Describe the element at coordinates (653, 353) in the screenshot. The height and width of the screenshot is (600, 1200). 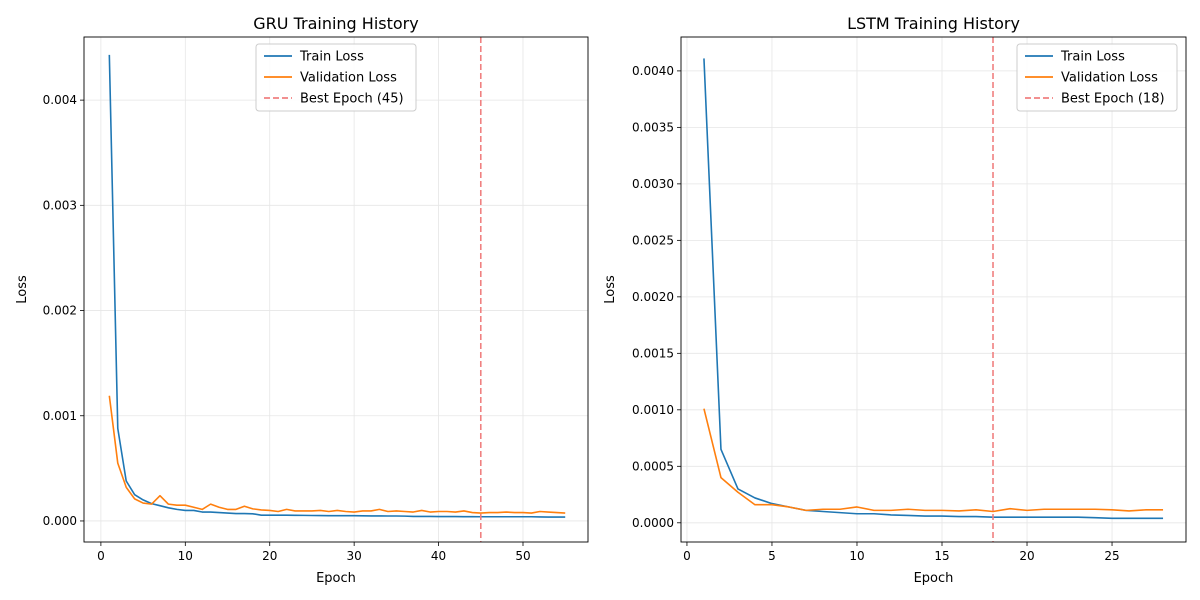
I see `lstm-y-tick-label: 0.0015` at that location.